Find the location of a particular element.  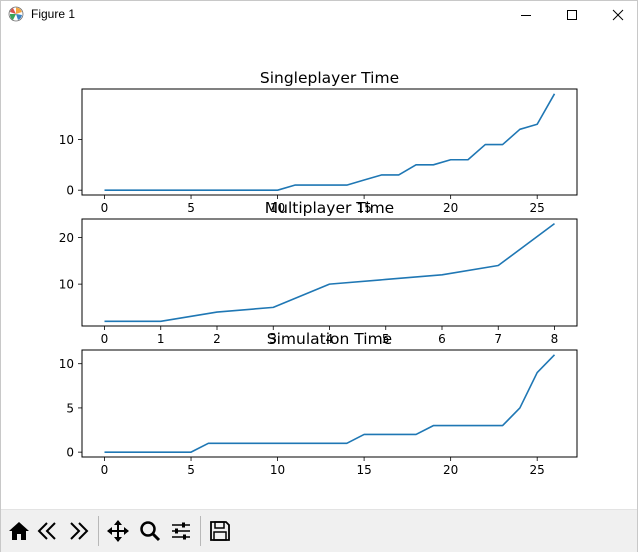

x-tick-label: 8 is located at coordinates (555, 339).